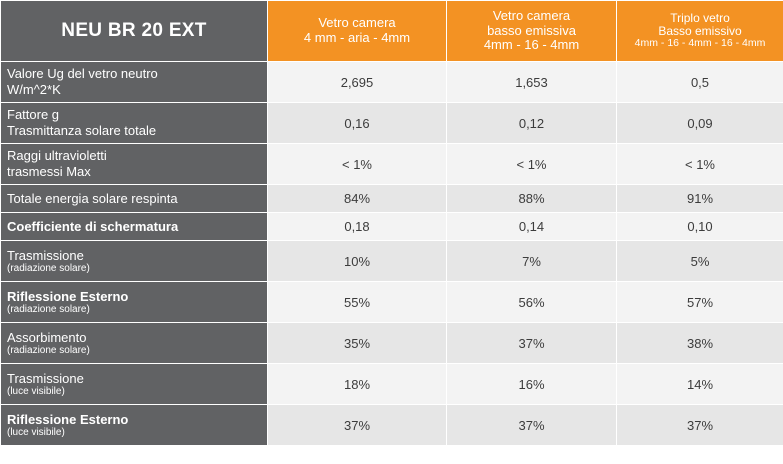  Describe the element at coordinates (700, 18) in the screenshot. I see `column-header-line: Triplo vetro` at that location.